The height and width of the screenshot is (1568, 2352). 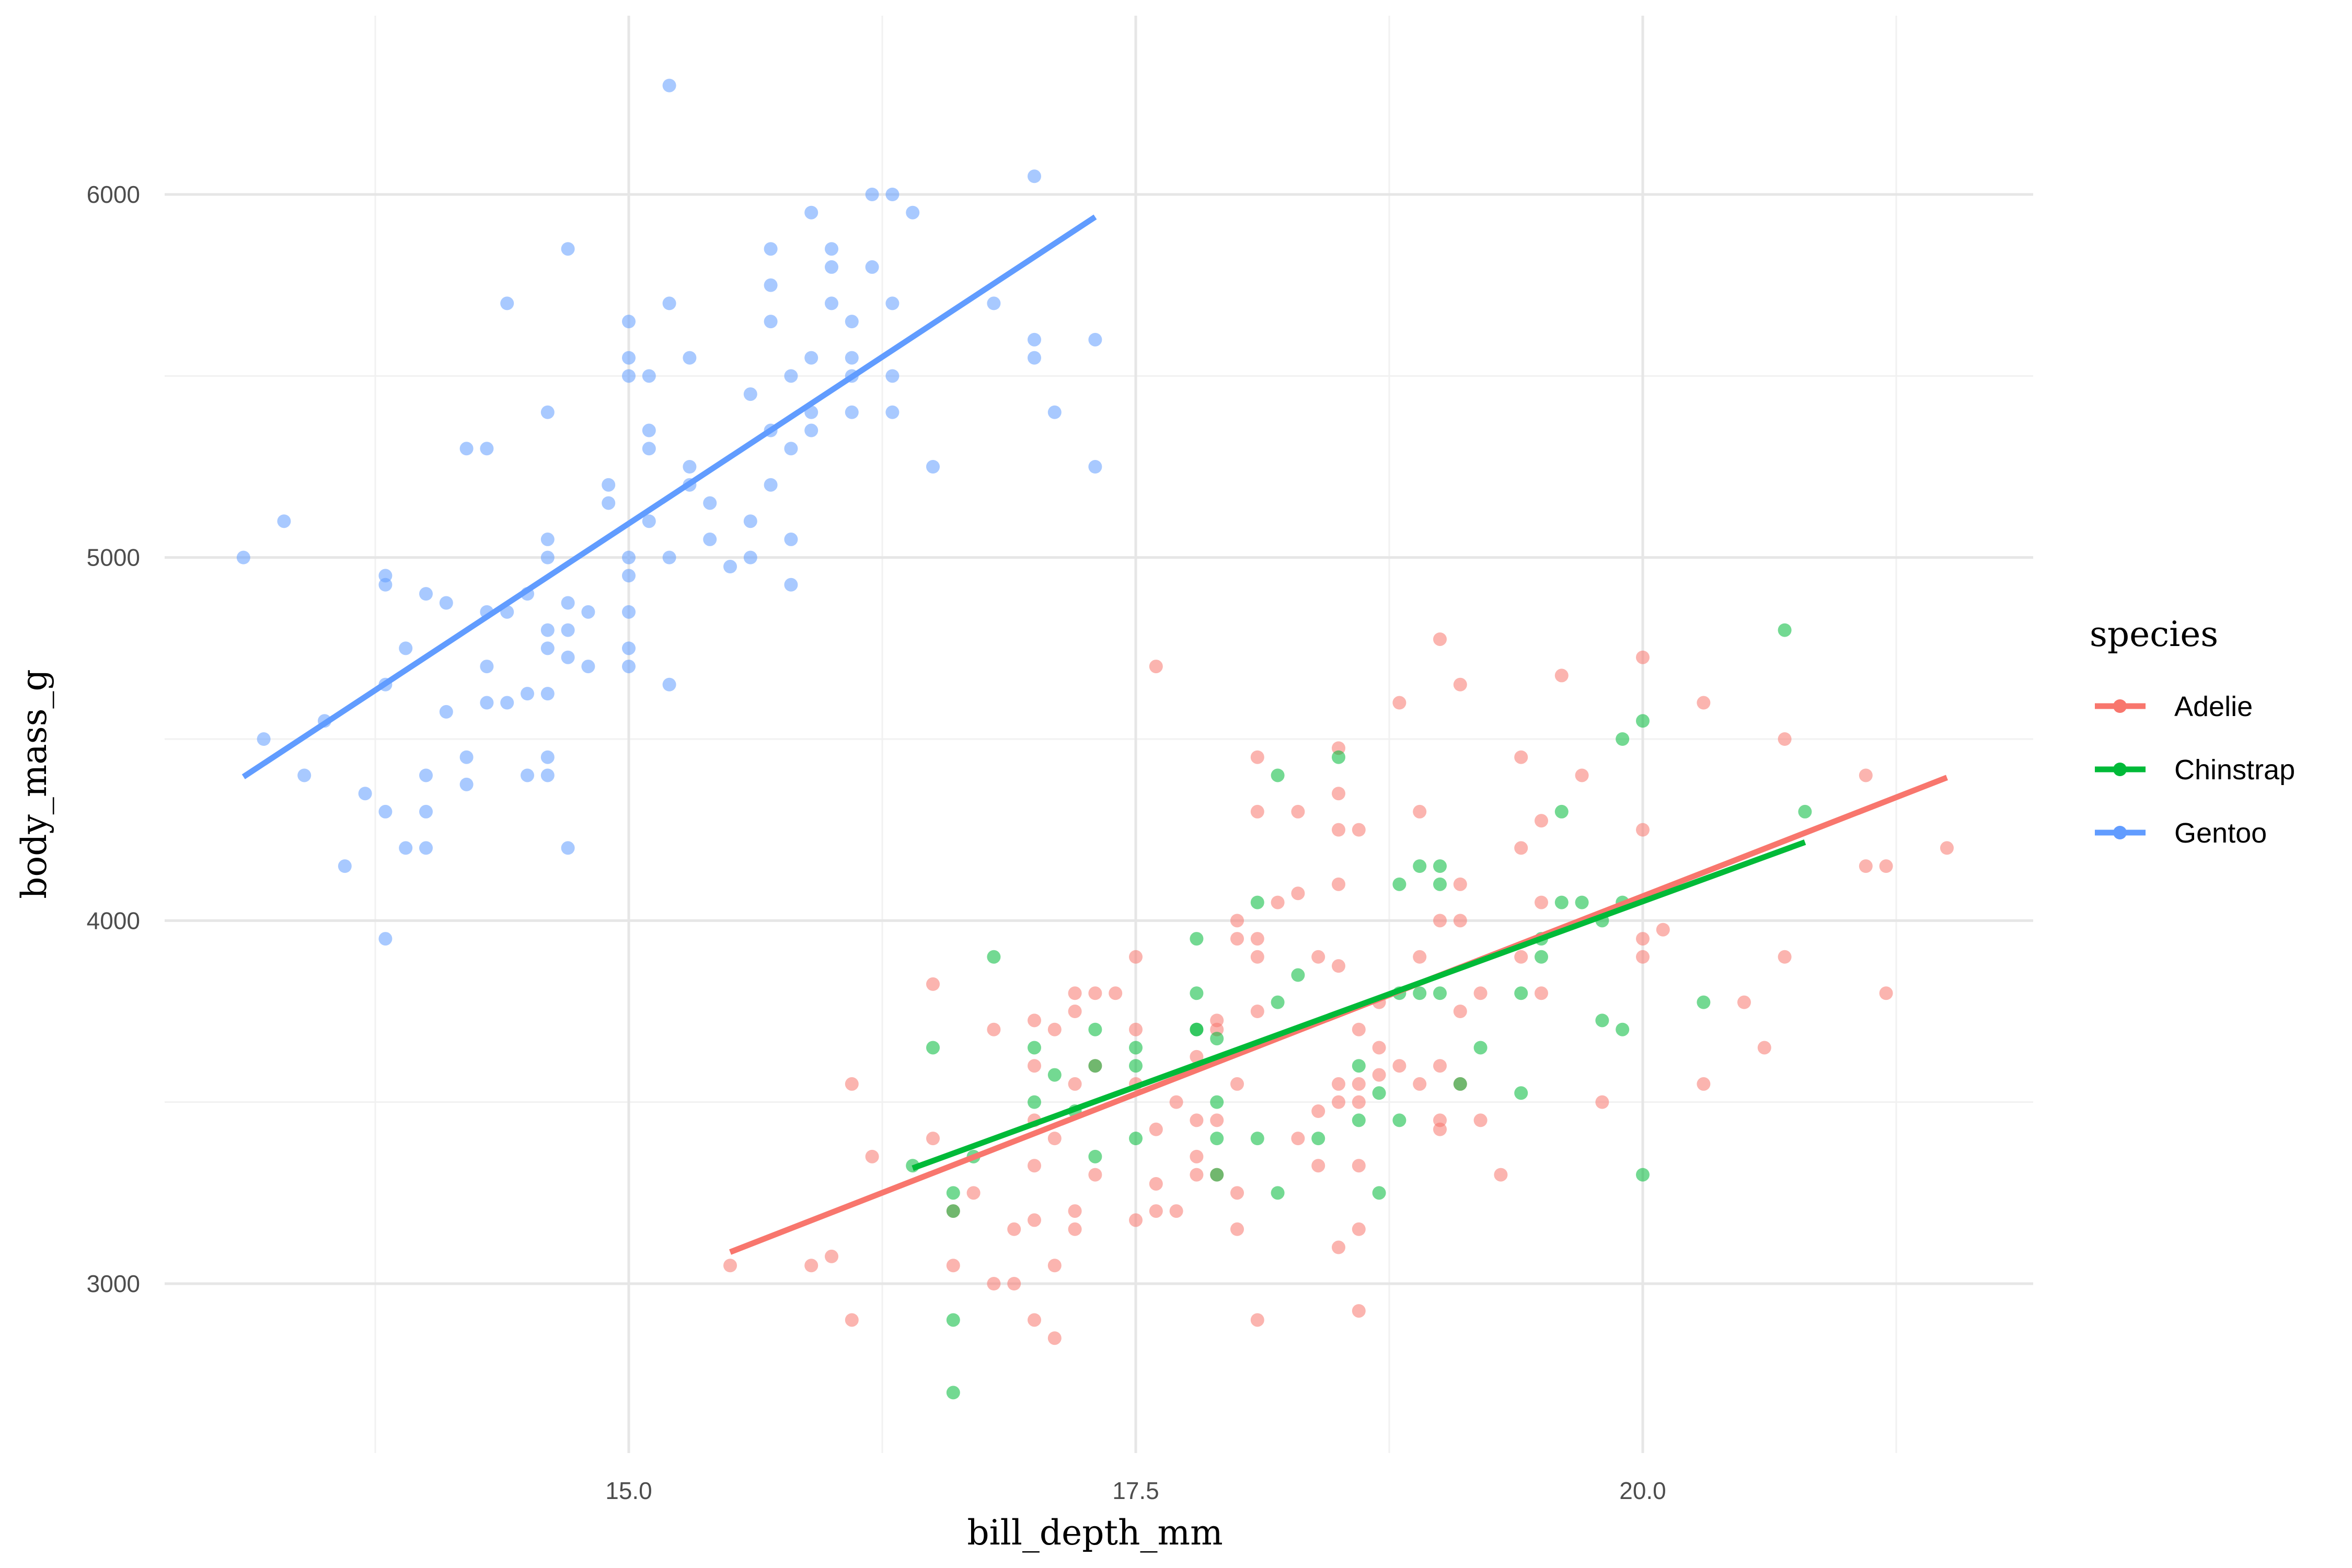 I want to click on y-axis-title: body_mass_g, so click(x=34, y=783).